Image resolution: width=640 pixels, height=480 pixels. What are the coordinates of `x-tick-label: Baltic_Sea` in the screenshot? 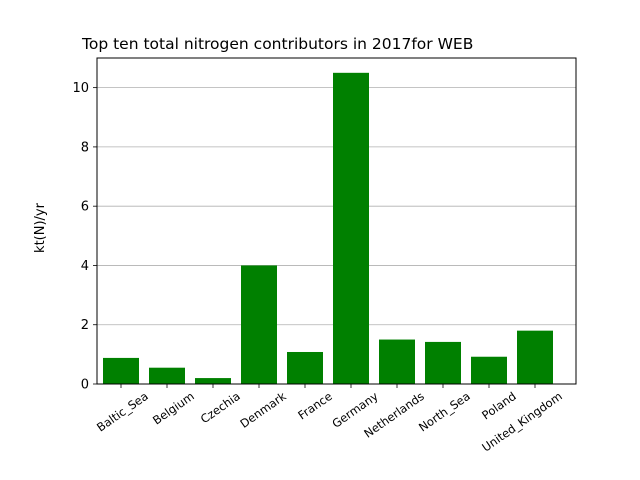 It's located at (122, 412).